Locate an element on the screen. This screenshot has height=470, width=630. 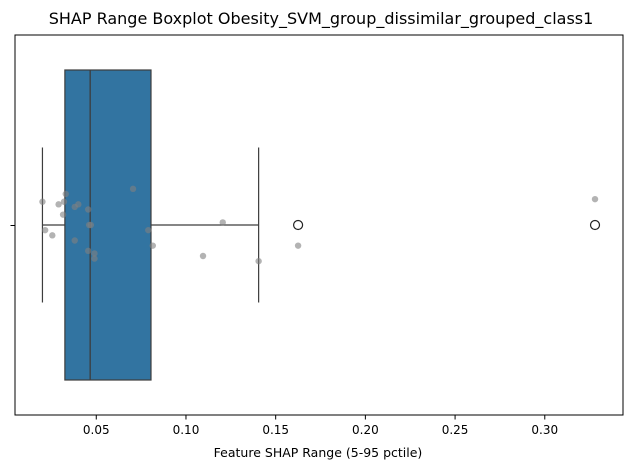
x-tick-label-2: 0.10 is located at coordinates (186, 430).